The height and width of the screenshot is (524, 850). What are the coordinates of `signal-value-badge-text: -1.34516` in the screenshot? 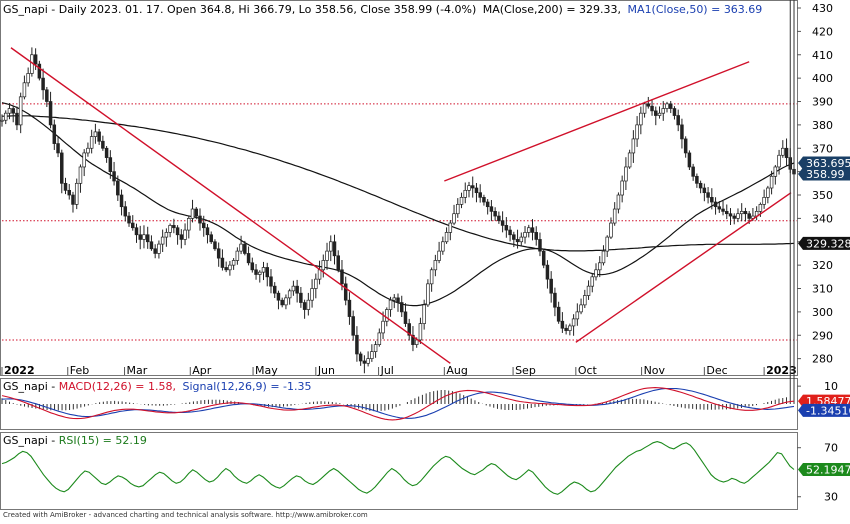 It's located at (828, 410).